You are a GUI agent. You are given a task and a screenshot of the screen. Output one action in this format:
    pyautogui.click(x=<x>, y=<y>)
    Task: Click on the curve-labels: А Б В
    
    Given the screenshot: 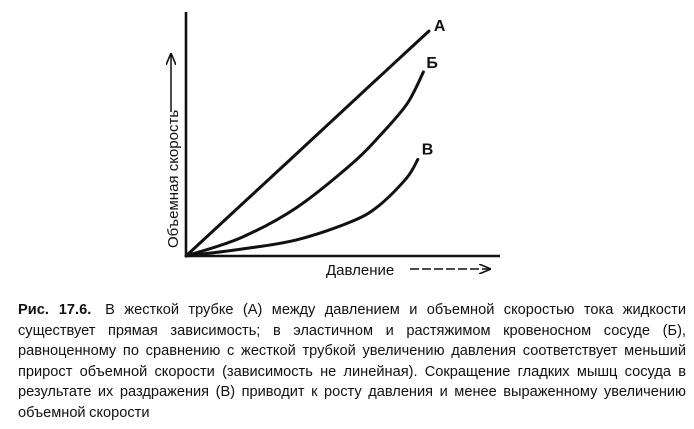 What is the action you would take?
    pyautogui.click(x=434, y=88)
    